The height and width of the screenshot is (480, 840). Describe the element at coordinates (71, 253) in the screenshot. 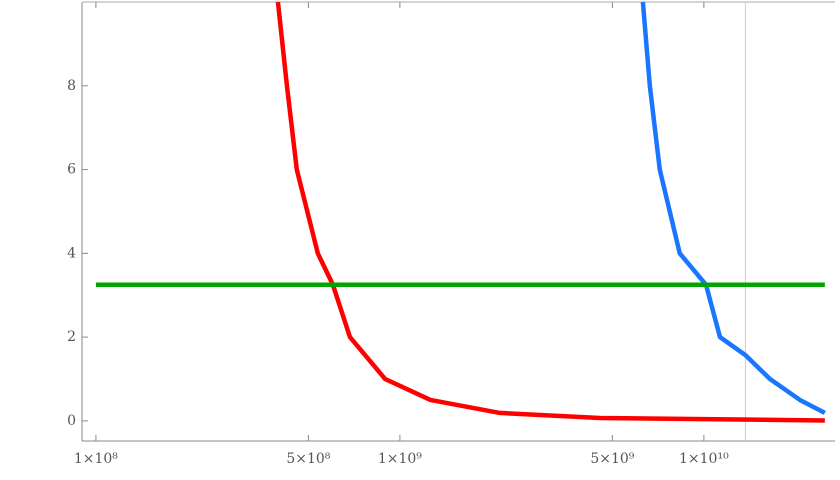

I see `y-tick-label: 4` at that location.